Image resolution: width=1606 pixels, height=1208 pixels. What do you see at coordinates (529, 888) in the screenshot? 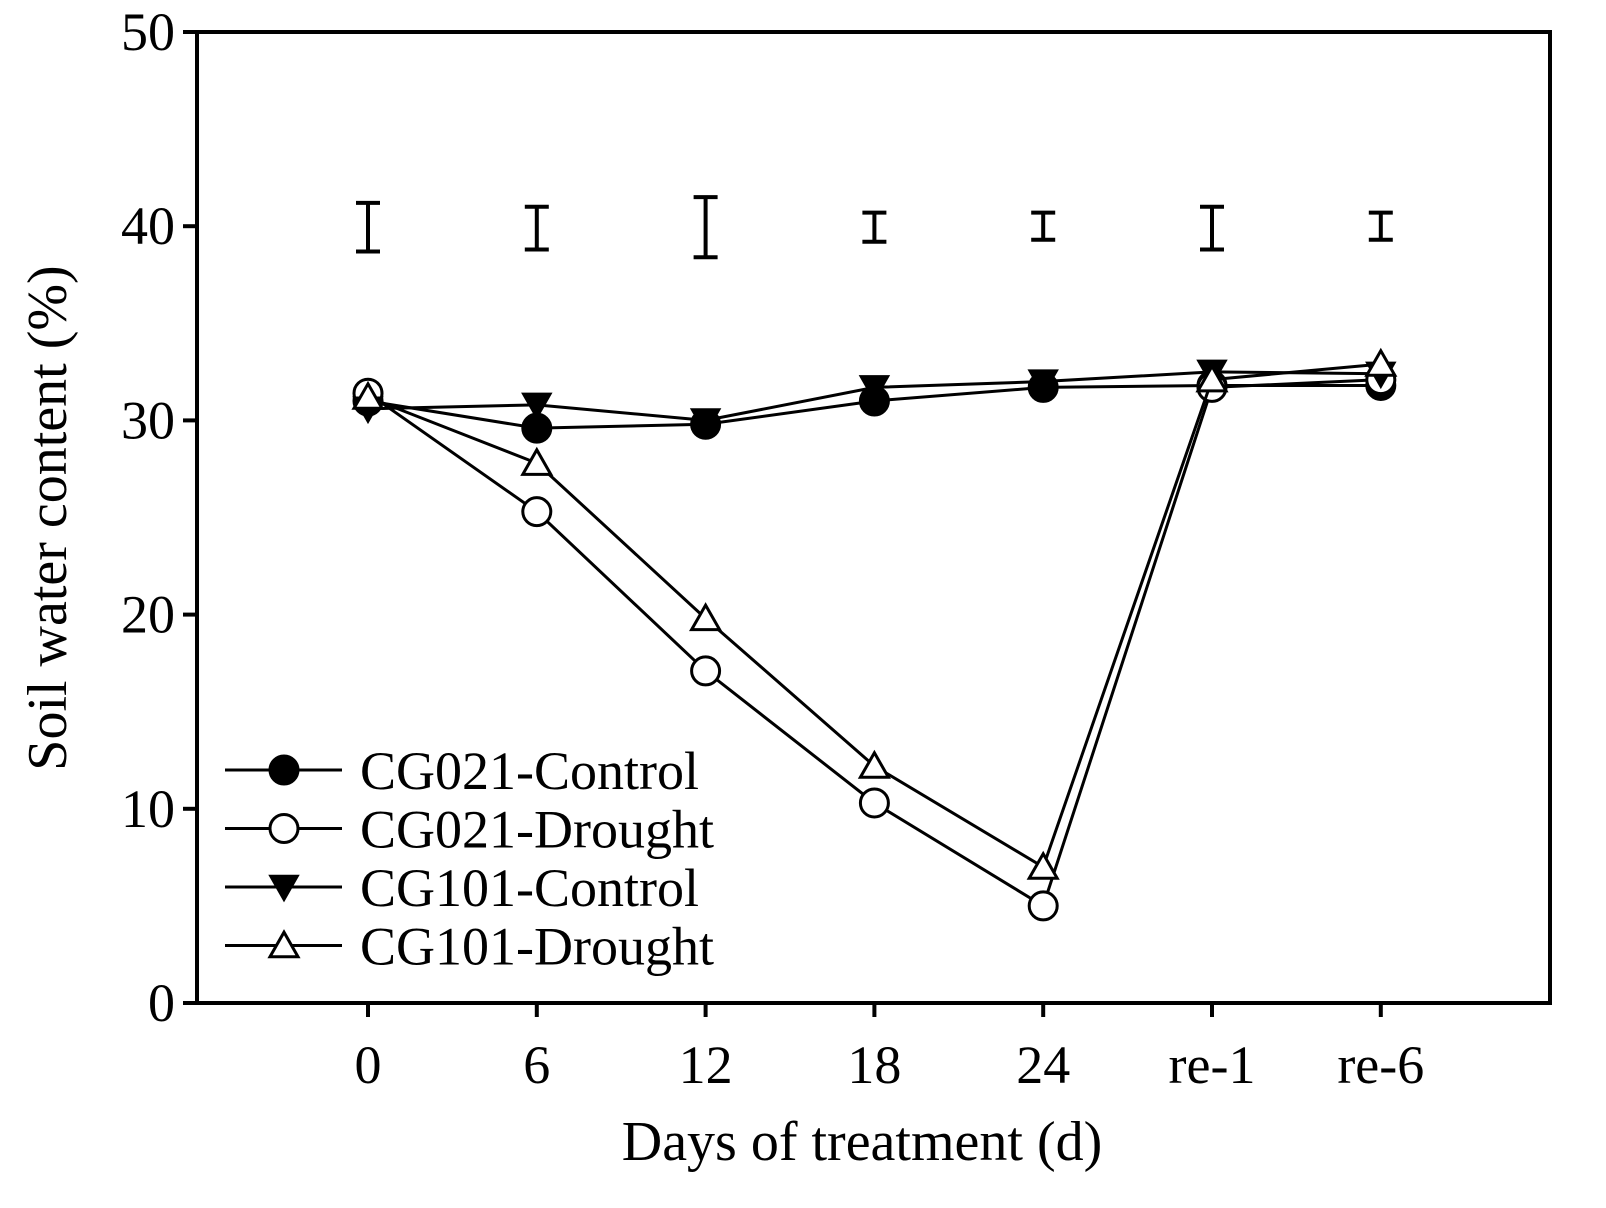
I see `legend-label: CG101-Control` at bounding box center [529, 888].